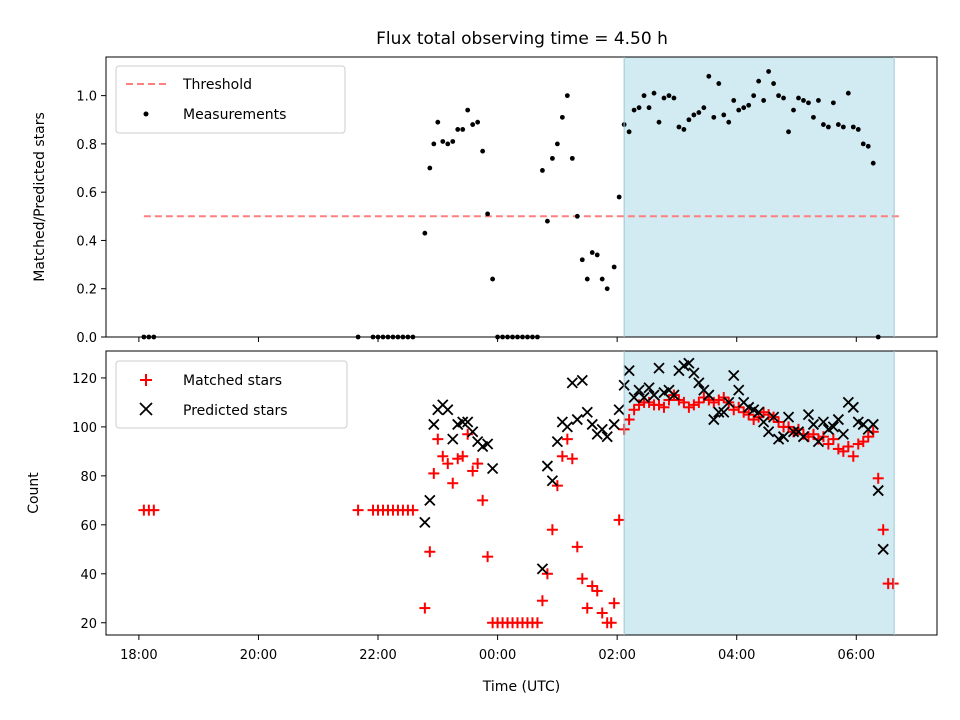 Image resolution: width=960 pixels, height=720 pixels. Describe the element at coordinates (377, 655) in the screenshot. I see `x-tick-label: 22:00` at that location.